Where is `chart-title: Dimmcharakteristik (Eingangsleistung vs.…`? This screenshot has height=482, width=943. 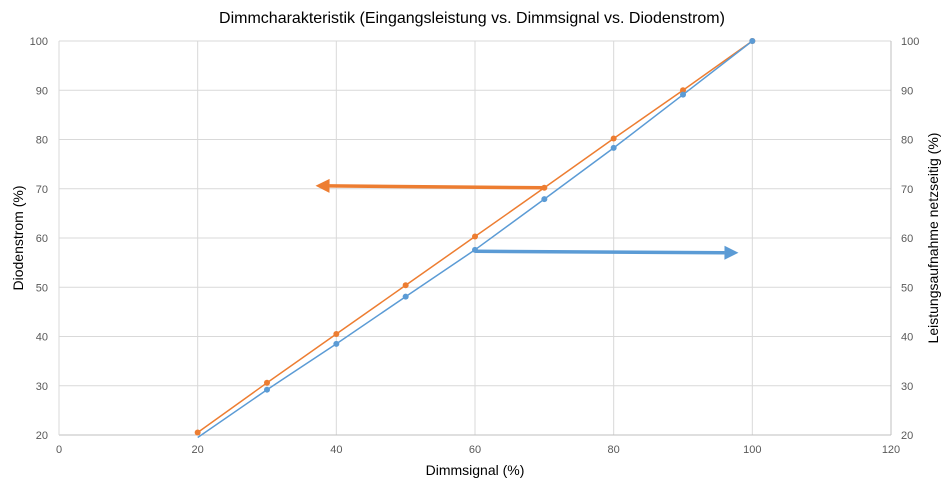
chart-title: Dimmcharakteristik (Eingangsleistung vs.… is located at coordinates (472, 18).